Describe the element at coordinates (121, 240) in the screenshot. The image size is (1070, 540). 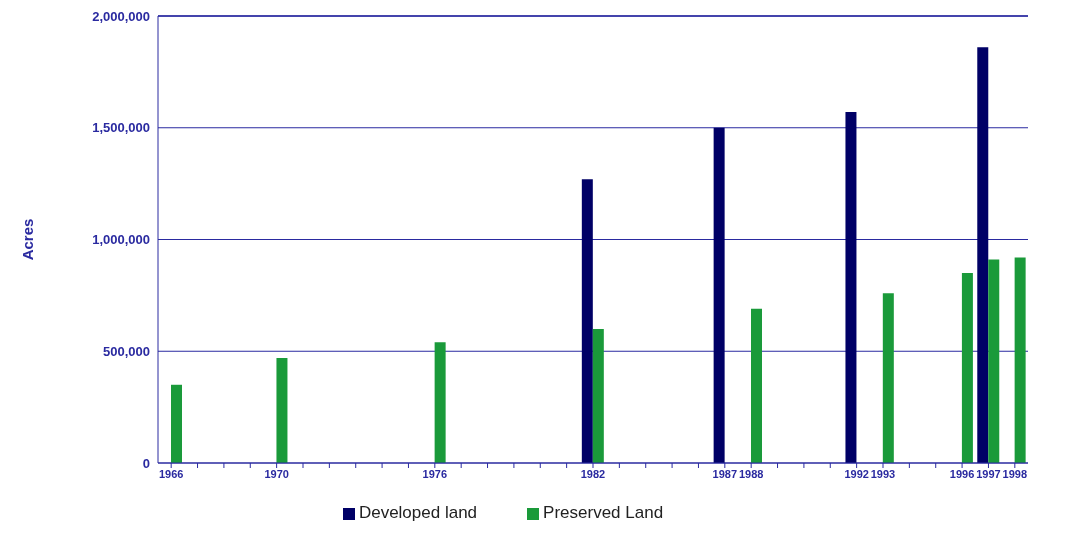
I see `y-tick-label: 1,000,000` at that location.